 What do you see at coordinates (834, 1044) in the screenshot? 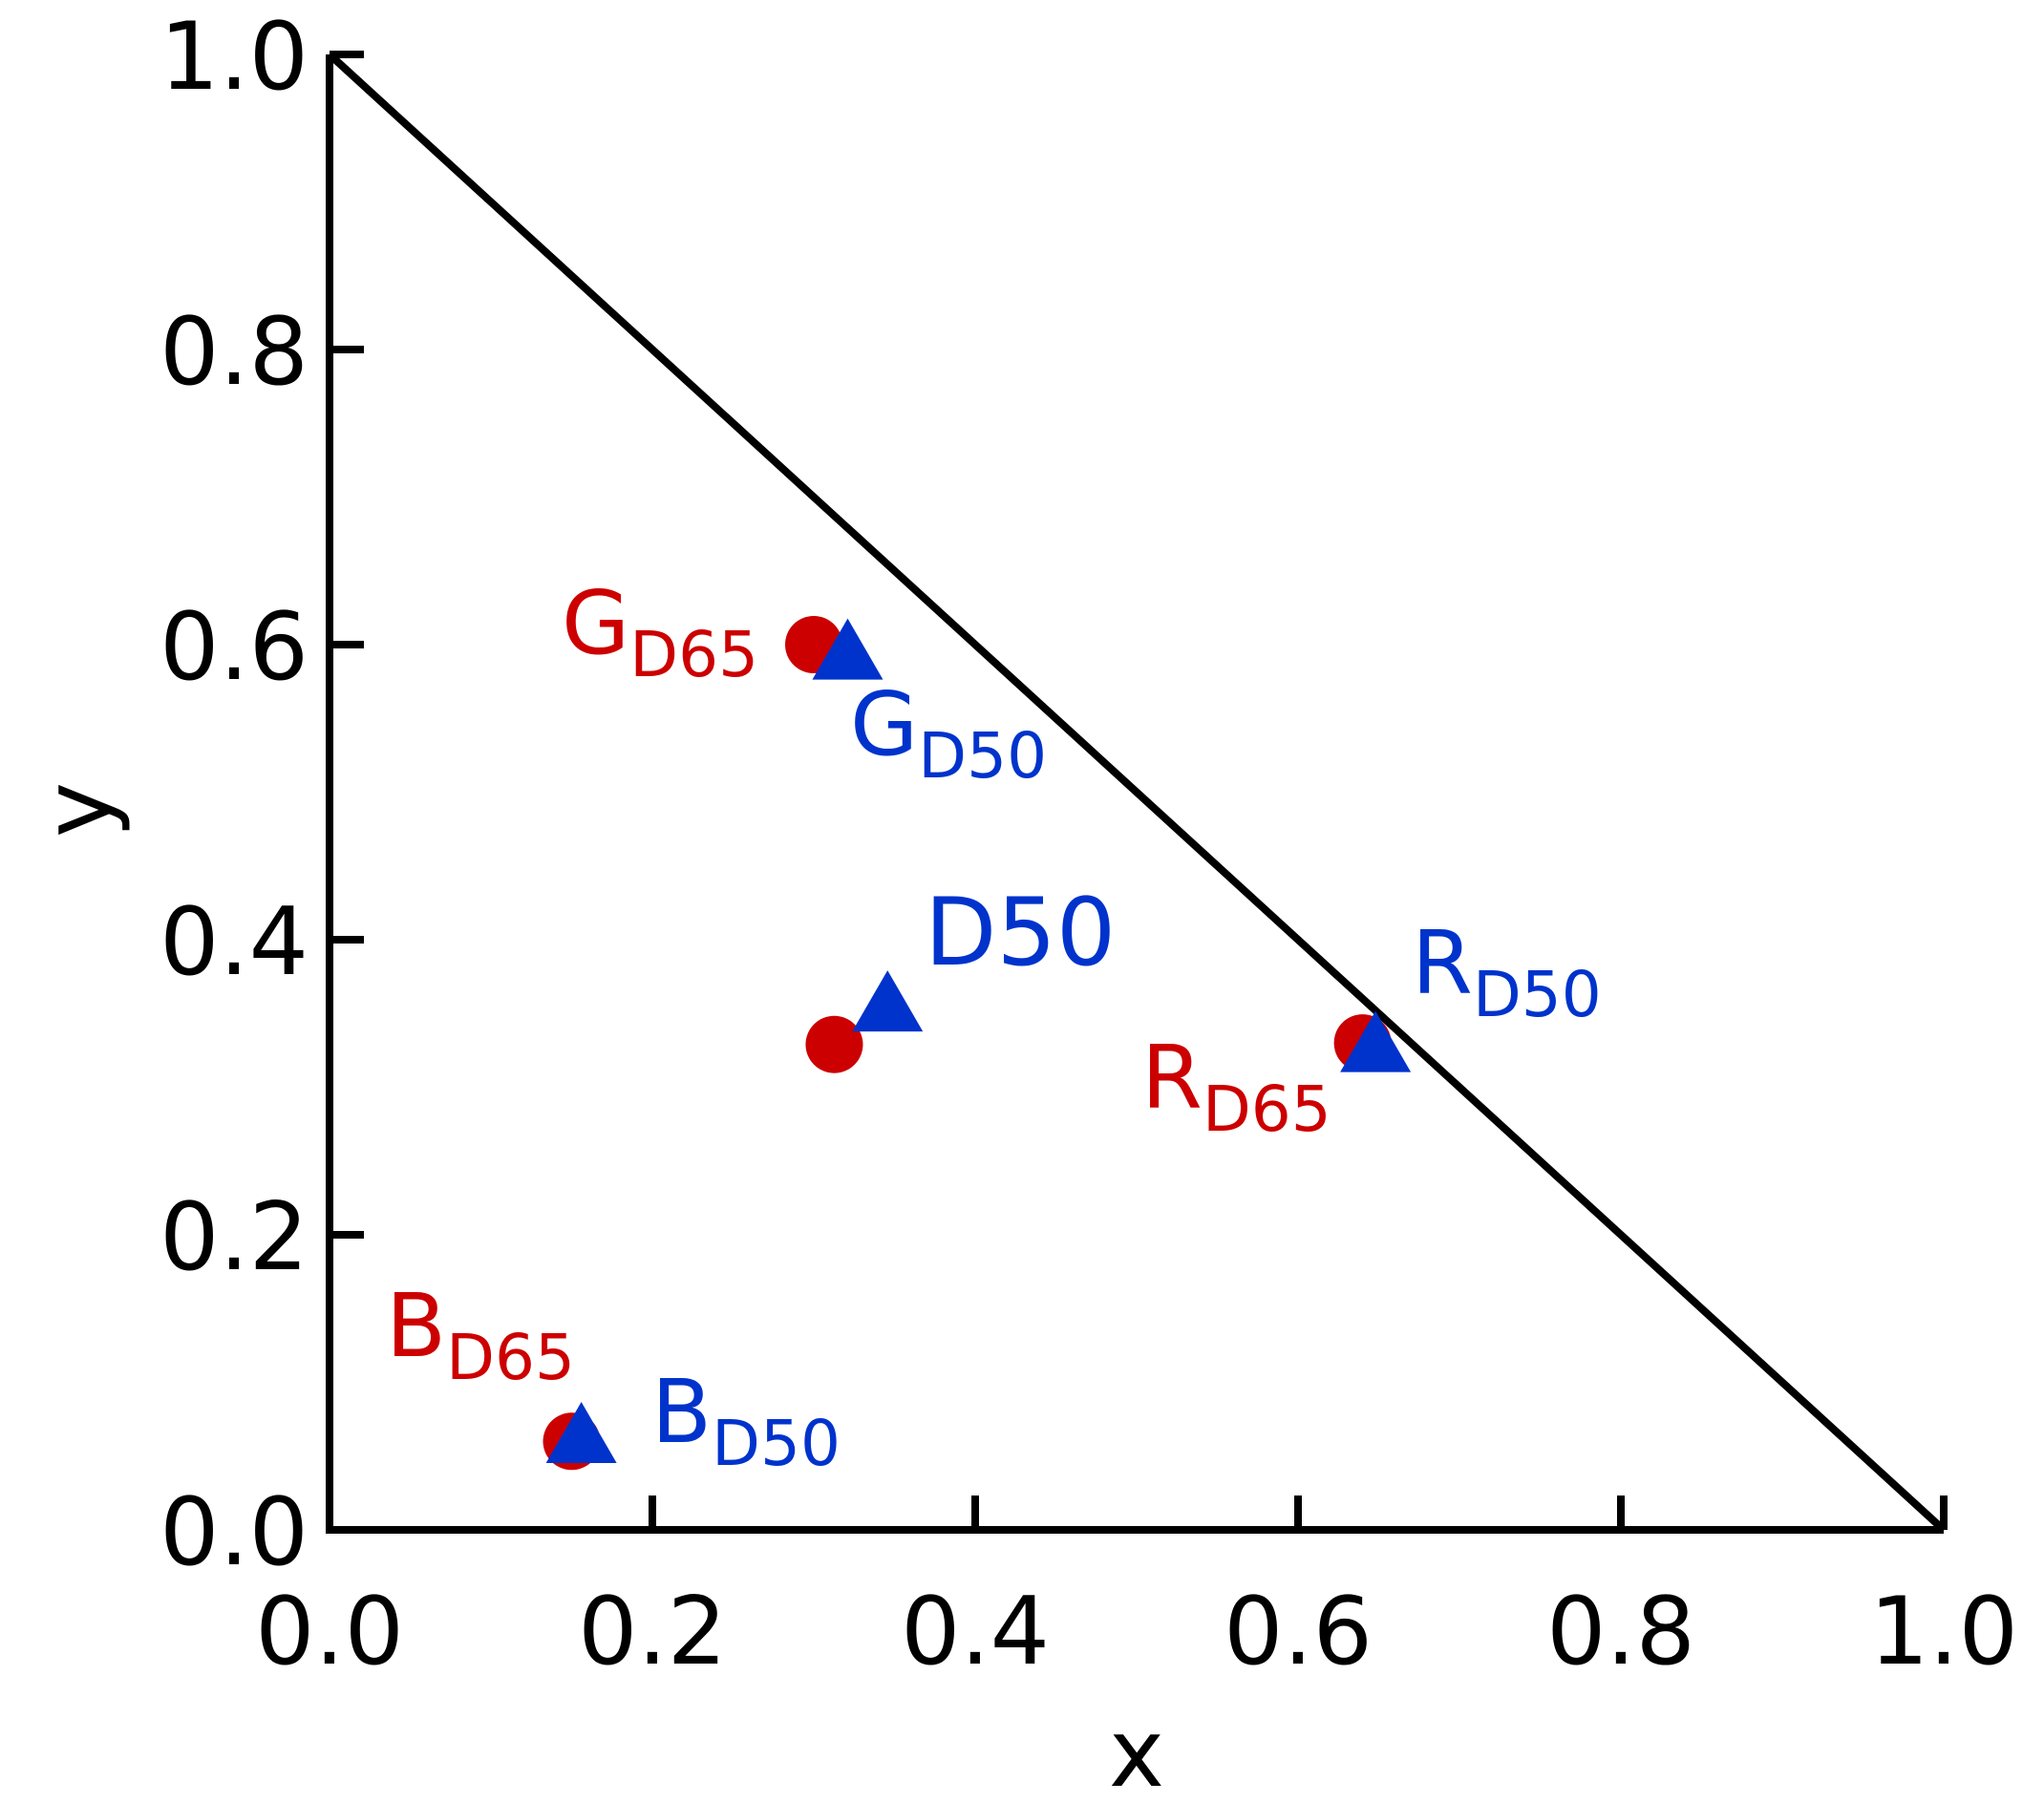
I see `circle-point` at bounding box center [834, 1044].